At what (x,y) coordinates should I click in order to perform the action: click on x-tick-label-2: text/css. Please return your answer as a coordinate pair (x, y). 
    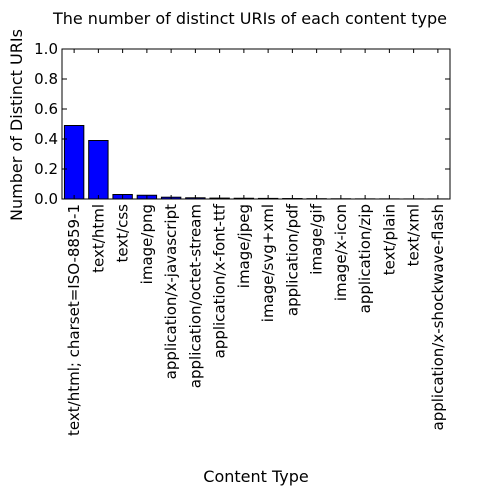
    Looking at the image, I should click on (123, 233).